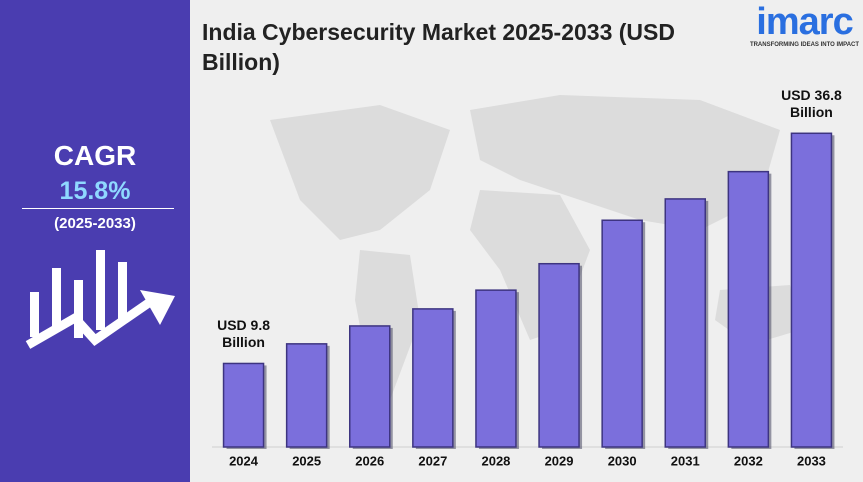  I want to click on x-tick-label: 2027, so click(432, 460).